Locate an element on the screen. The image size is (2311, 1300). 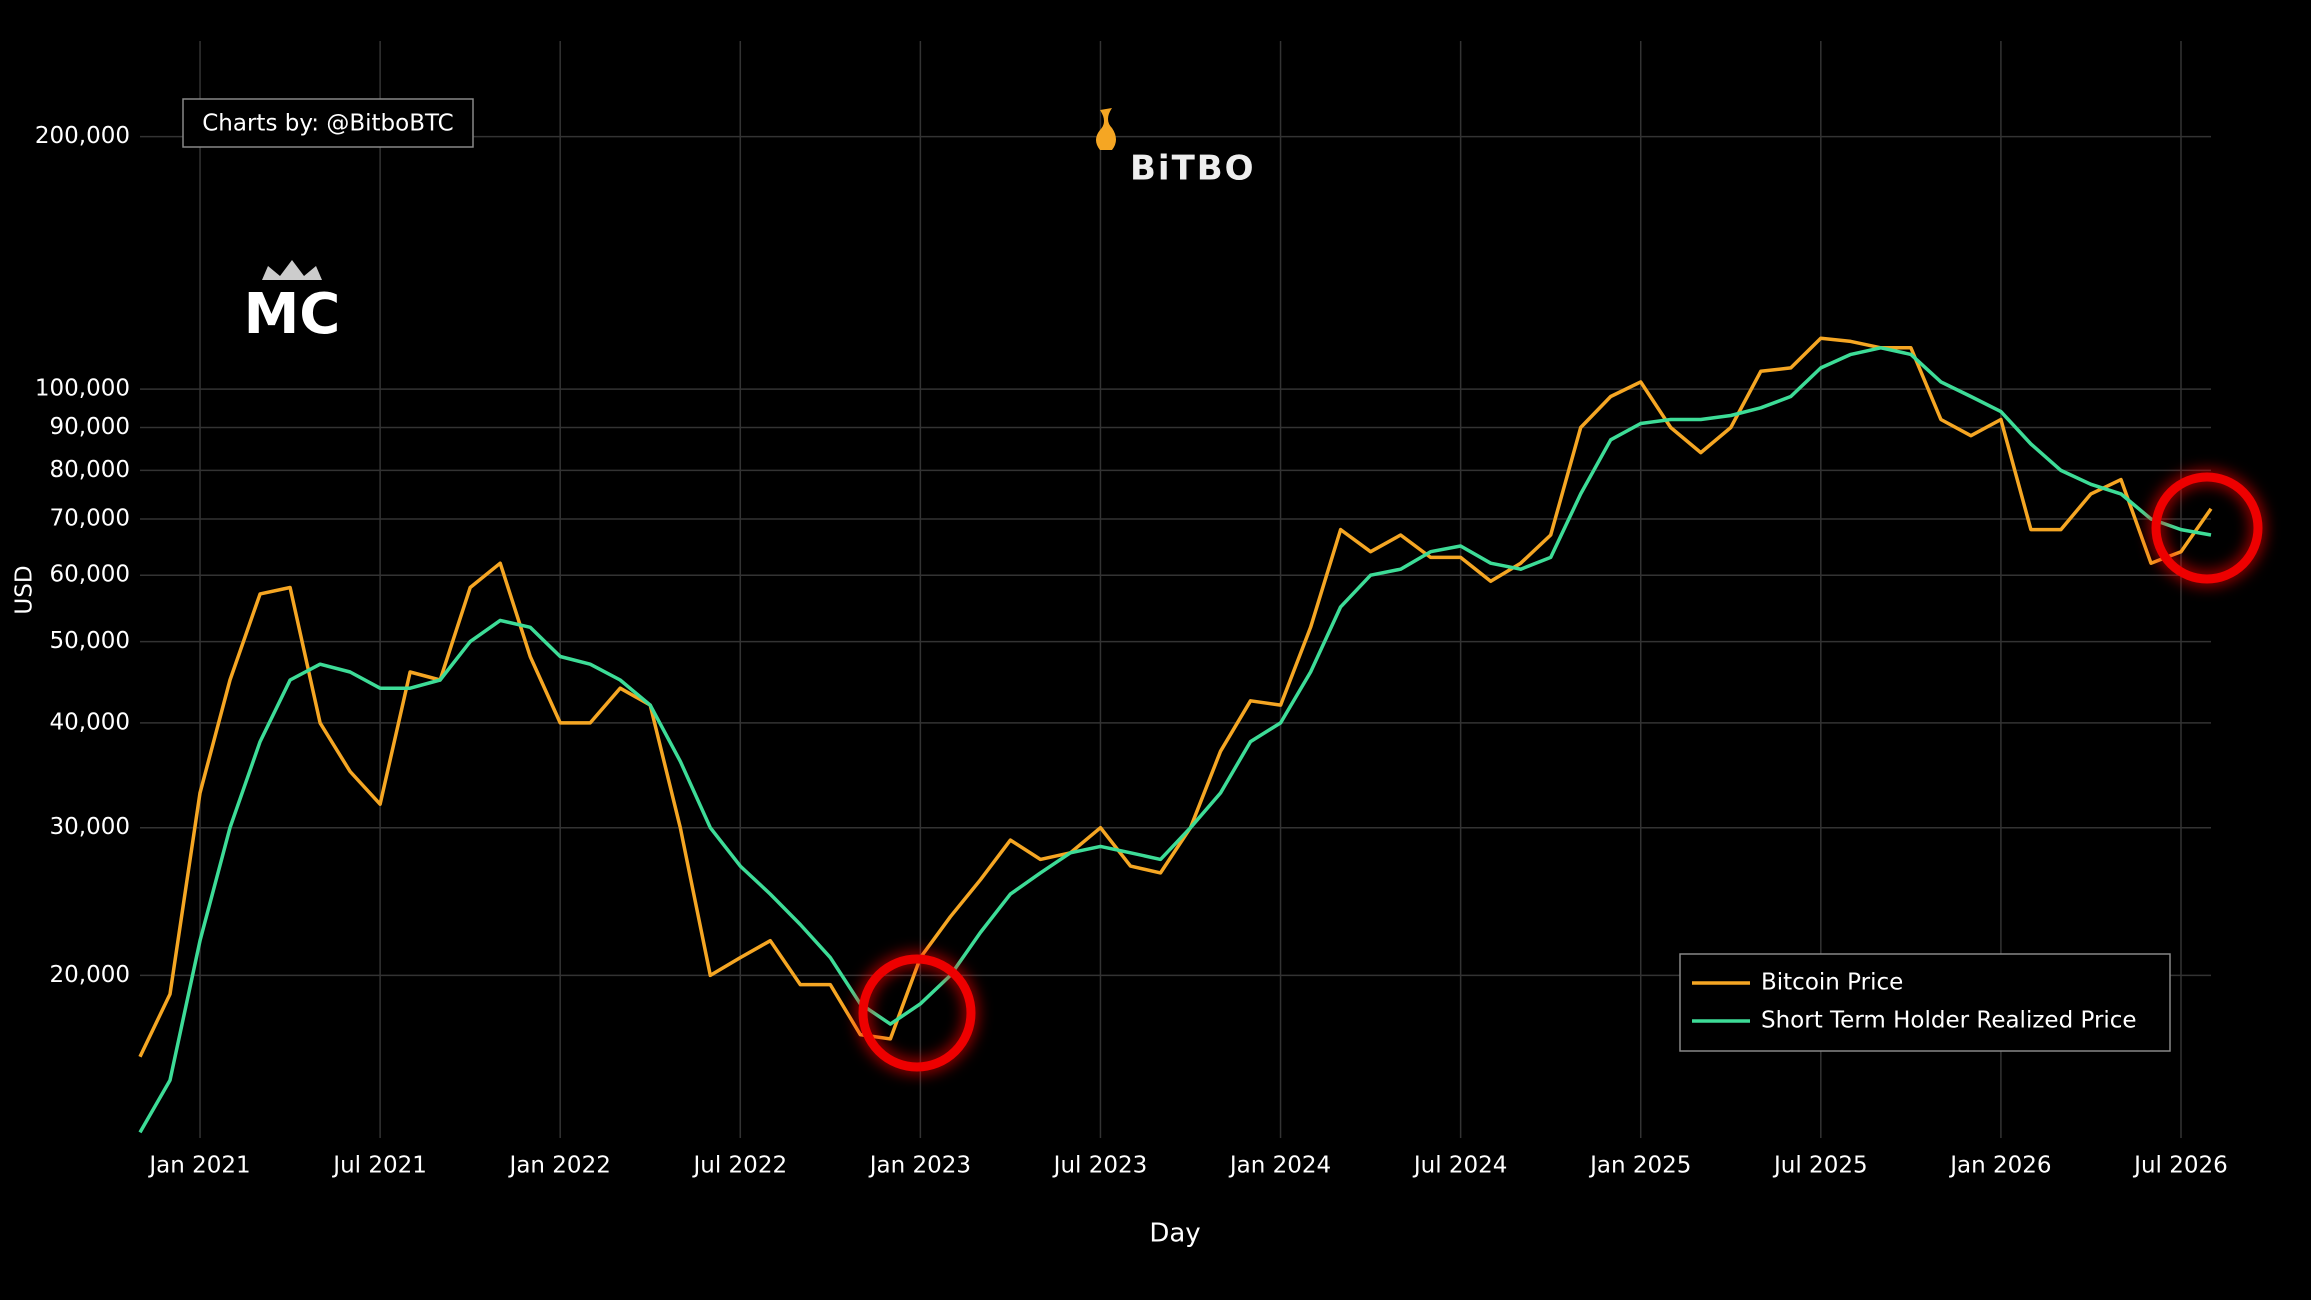
x-axis-label: Day is located at coordinates (1174, 1234).